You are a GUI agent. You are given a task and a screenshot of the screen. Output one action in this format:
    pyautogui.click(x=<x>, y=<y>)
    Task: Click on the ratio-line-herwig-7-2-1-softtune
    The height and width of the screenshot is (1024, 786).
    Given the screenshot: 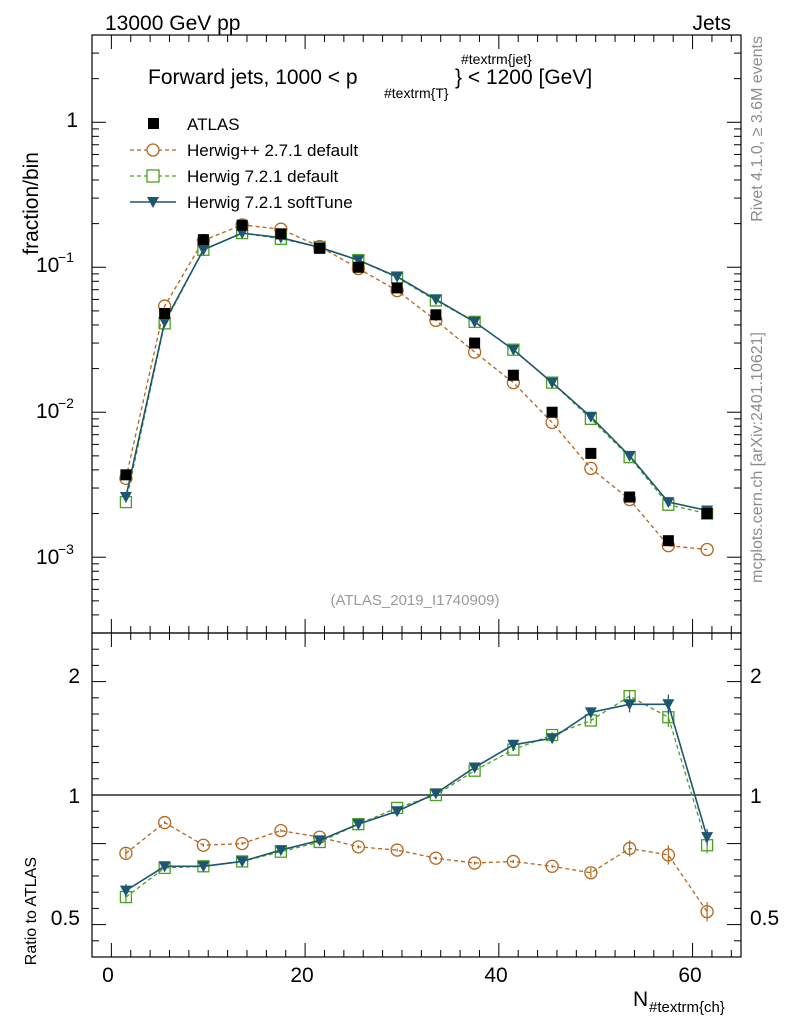 What is the action you would take?
    pyautogui.click(x=416, y=797)
    